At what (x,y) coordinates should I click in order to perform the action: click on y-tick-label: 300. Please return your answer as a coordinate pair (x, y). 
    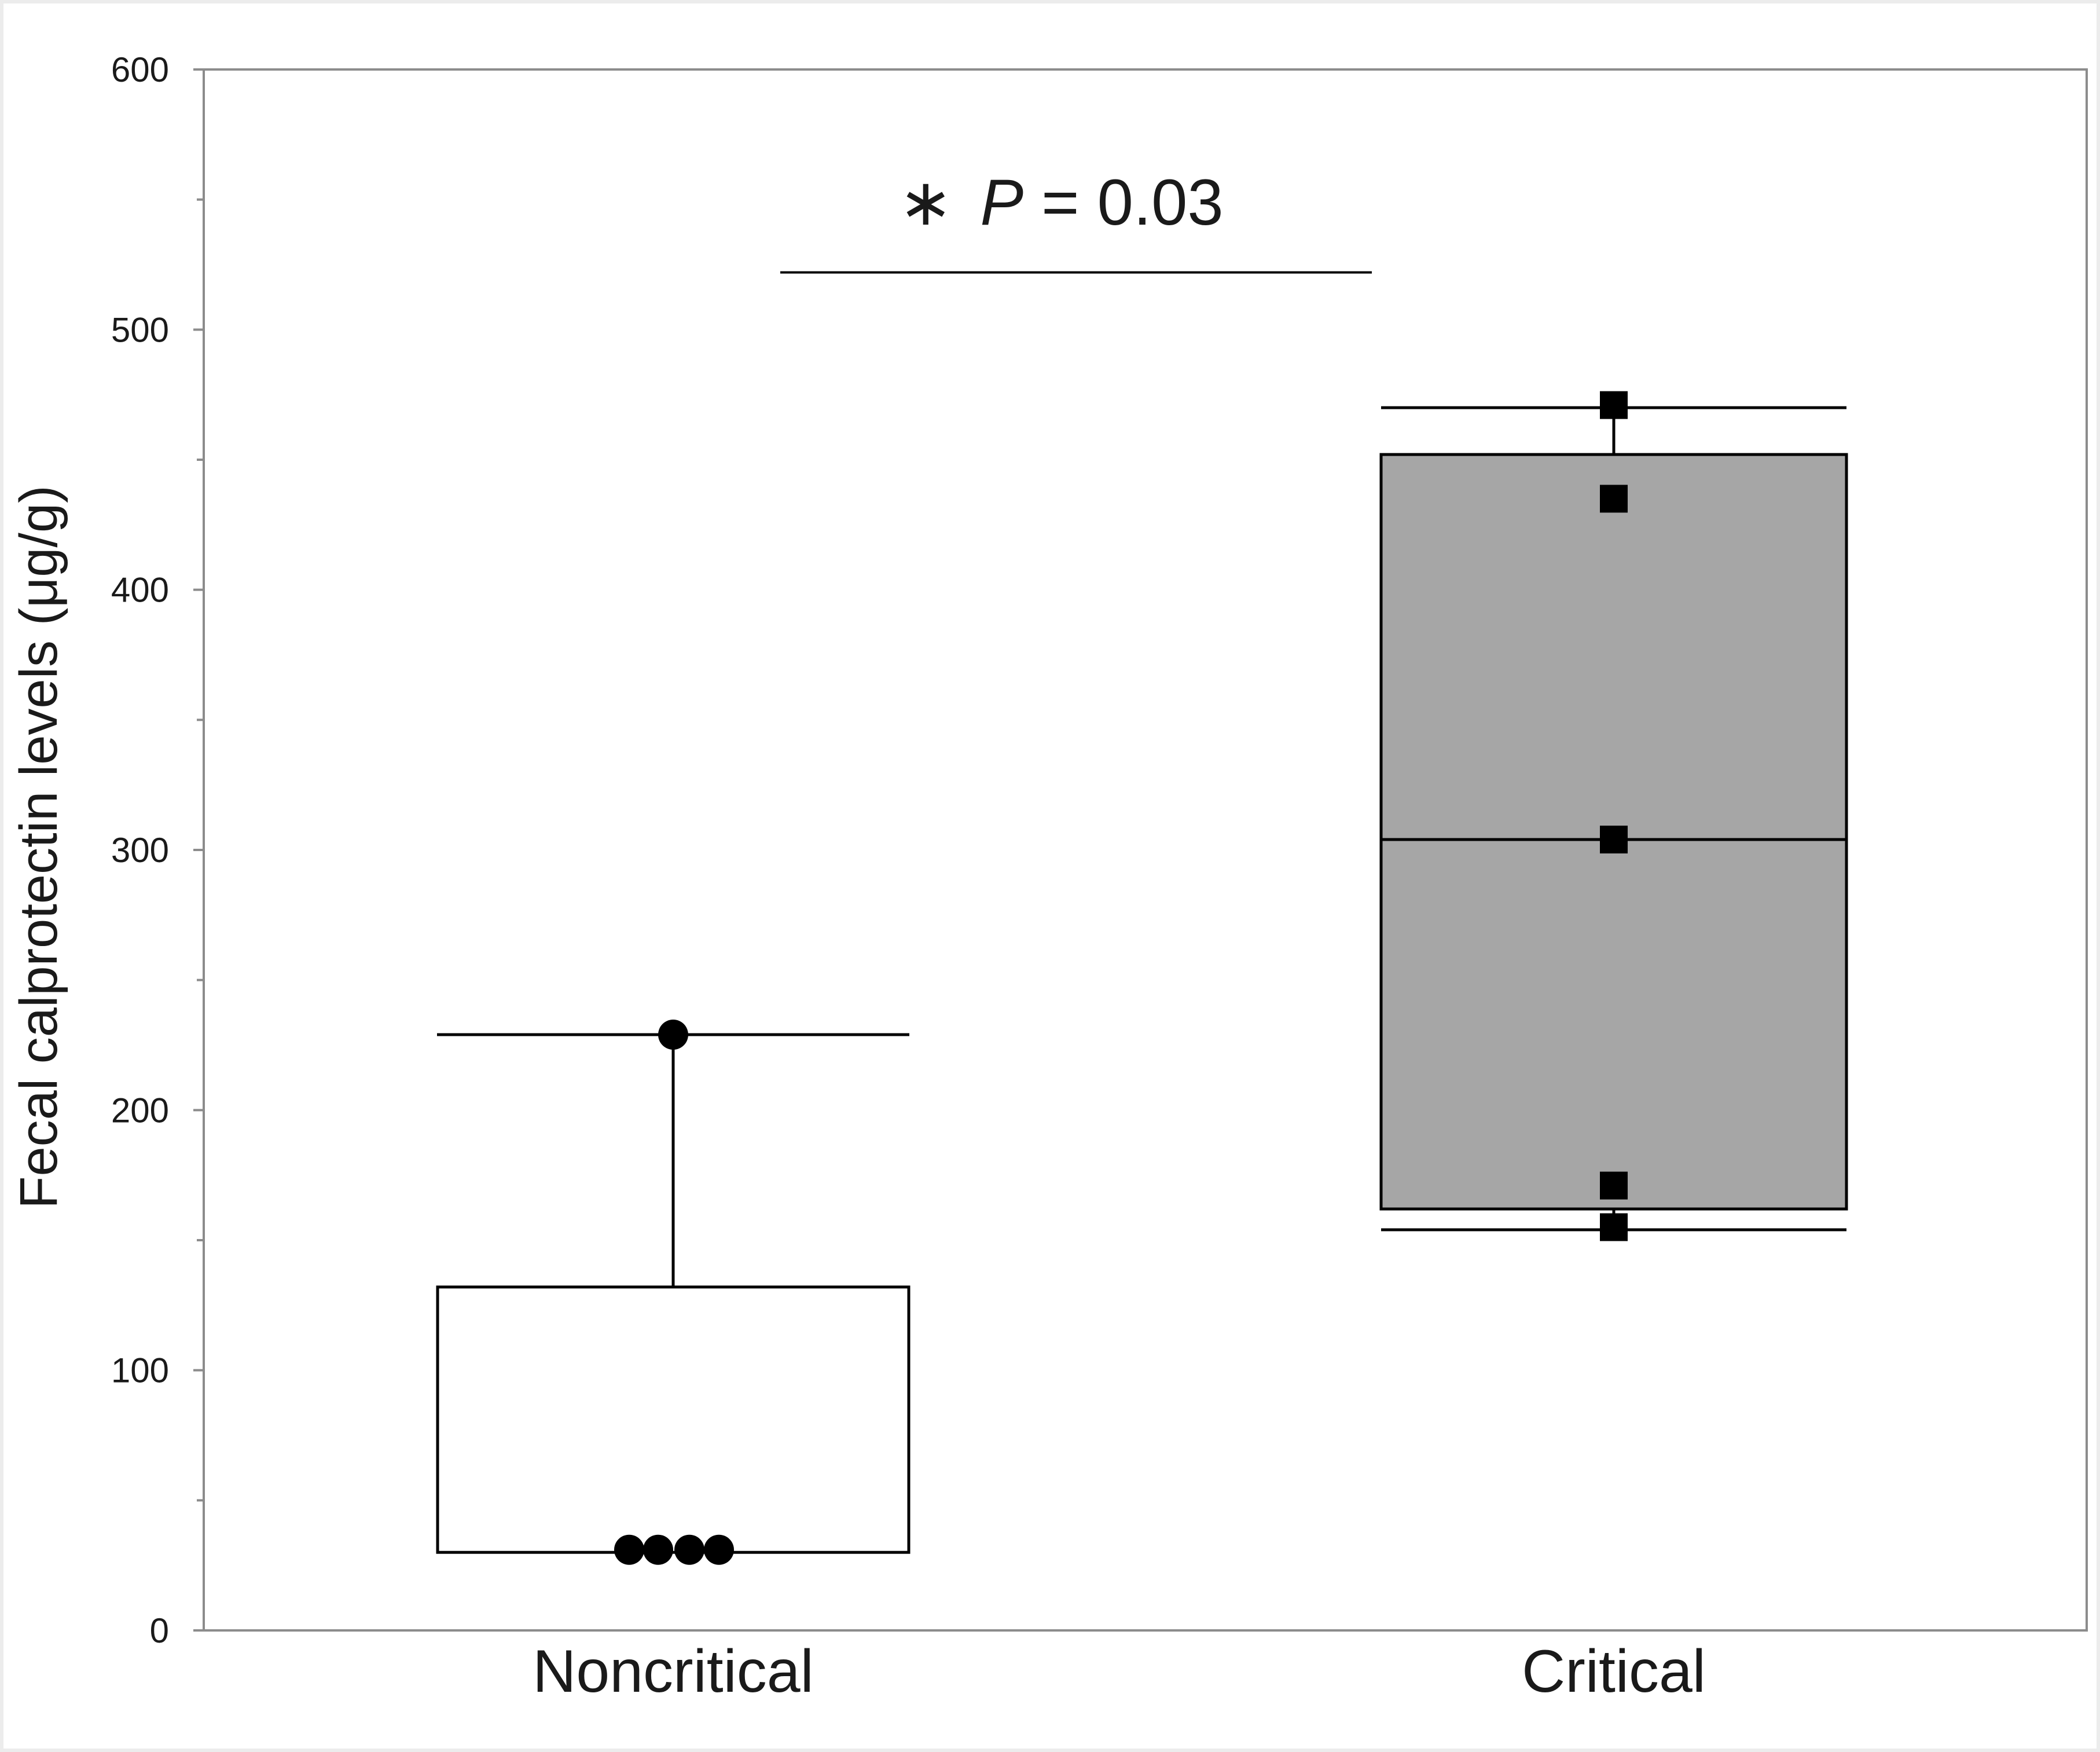
    Looking at the image, I should click on (140, 850).